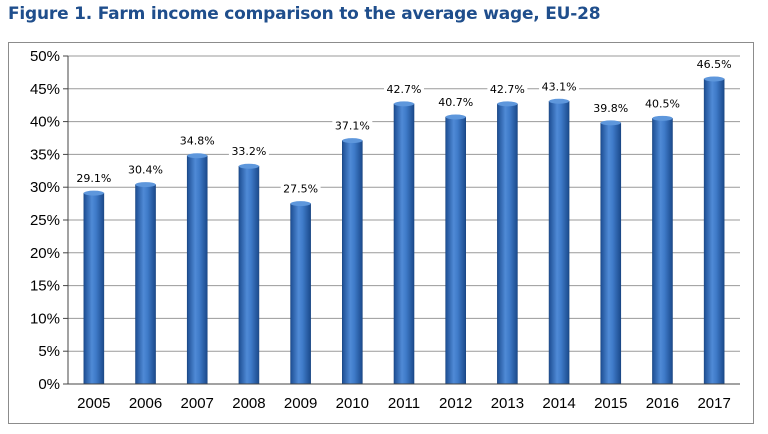 This screenshot has height=434, width=768. I want to click on data-label: 29.1%, so click(93, 178).